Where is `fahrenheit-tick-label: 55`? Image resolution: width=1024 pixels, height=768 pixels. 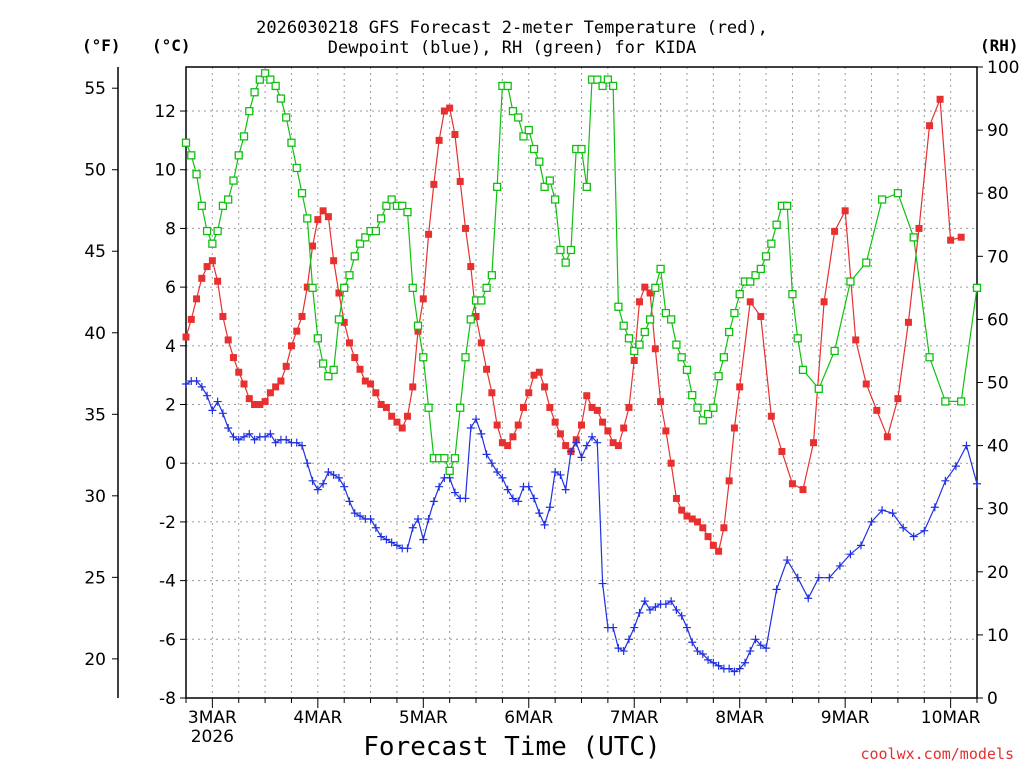 fahrenheit-tick-label: 55 is located at coordinates (95, 89).